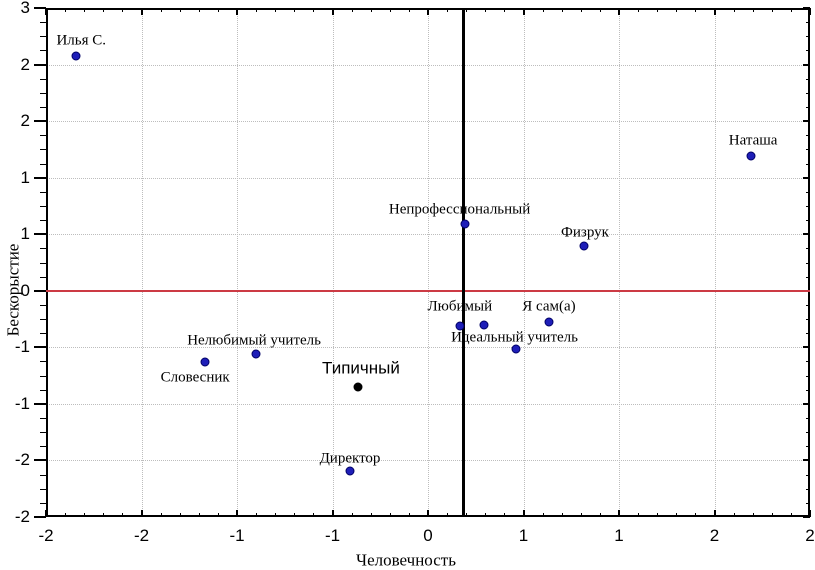 This screenshot has height=570, width=815. What do you see at coordinates (549, 306) in the screenshot?
I see `point-label: Я сам(а)` at bounding box center [549, 306].